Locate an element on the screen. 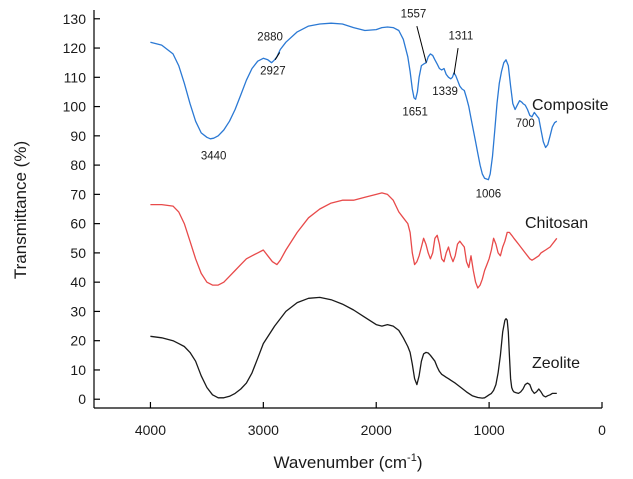 Image resolution: width=633 pixels, height=479 pixels. y-tick-label: 110 is located at coordinates (75, 77).